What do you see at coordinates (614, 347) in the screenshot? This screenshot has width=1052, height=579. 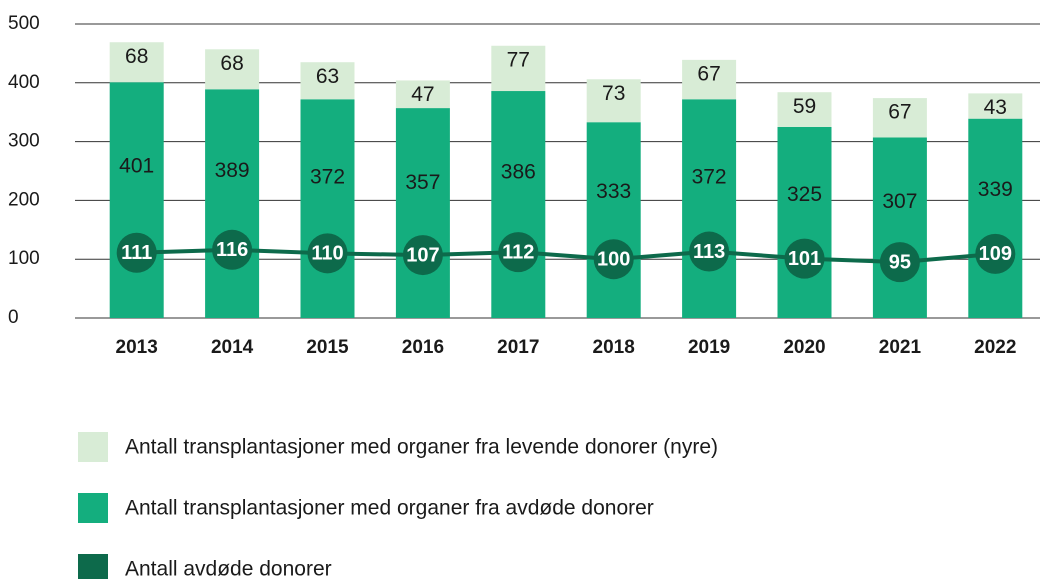 I see `x-tick-label: 2018` at bounding box center [614, 347].